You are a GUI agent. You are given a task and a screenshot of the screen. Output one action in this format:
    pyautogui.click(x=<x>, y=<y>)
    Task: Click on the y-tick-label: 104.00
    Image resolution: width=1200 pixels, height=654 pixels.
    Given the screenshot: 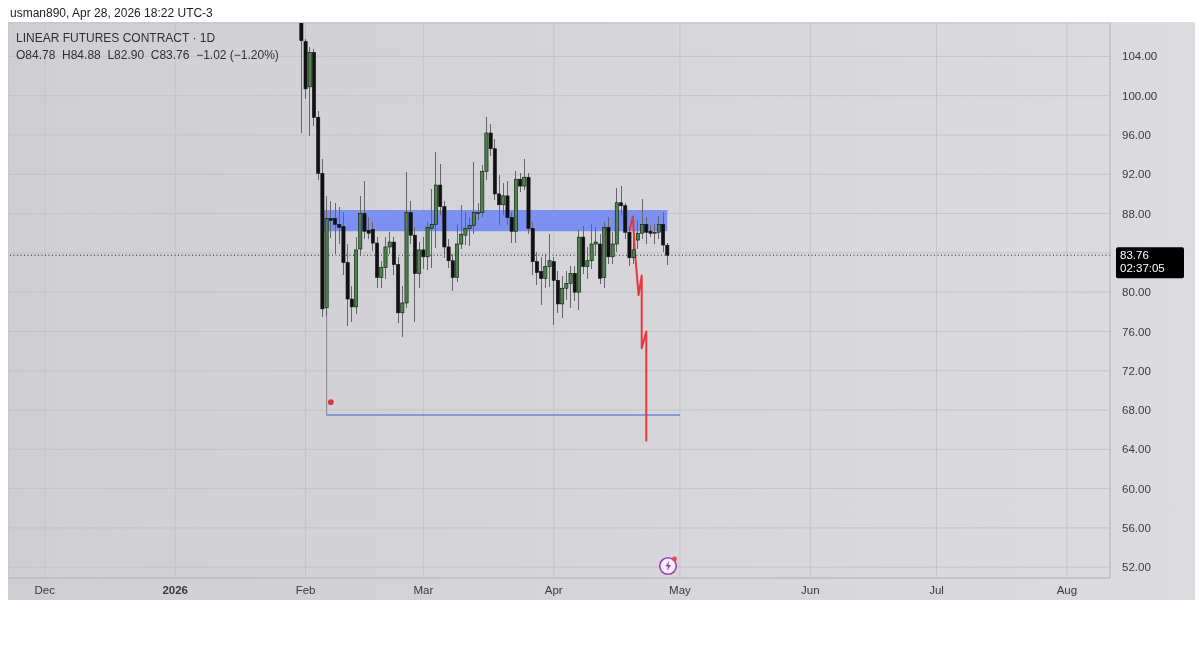 What is the action you would take?
    pyautogui.click(x=1140, y=56)
    